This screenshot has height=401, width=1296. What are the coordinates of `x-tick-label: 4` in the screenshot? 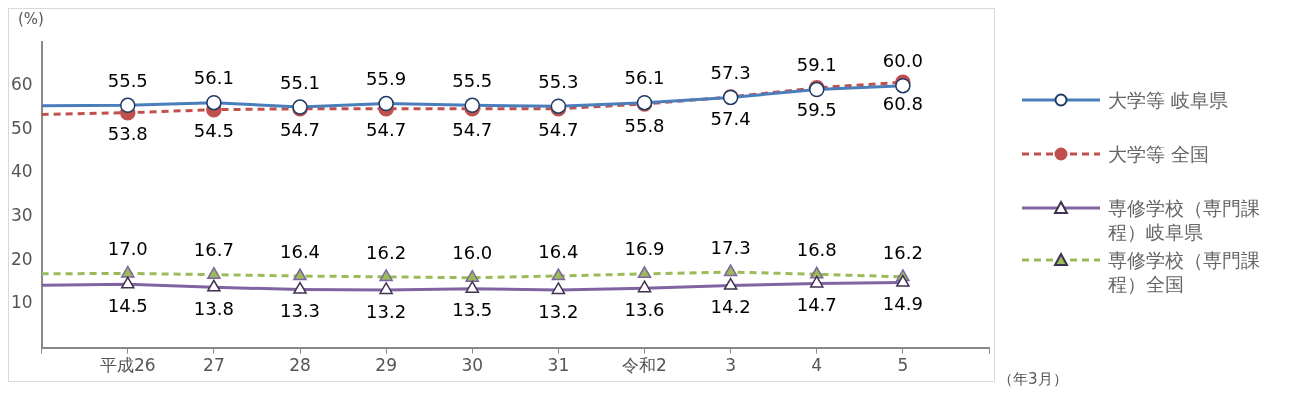 It's located at (817, 365).